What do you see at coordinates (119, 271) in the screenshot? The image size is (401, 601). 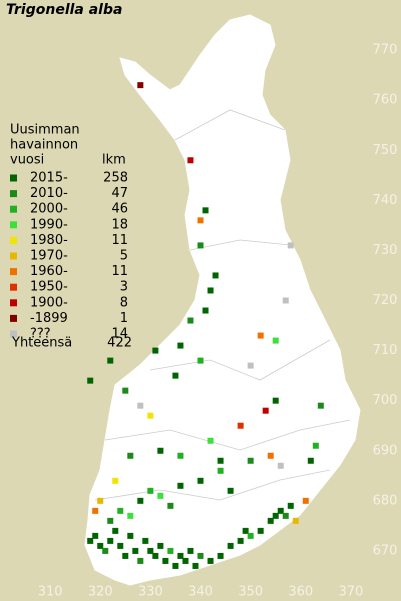 I see `legend-count: 11` at bounding box center [119, 271].